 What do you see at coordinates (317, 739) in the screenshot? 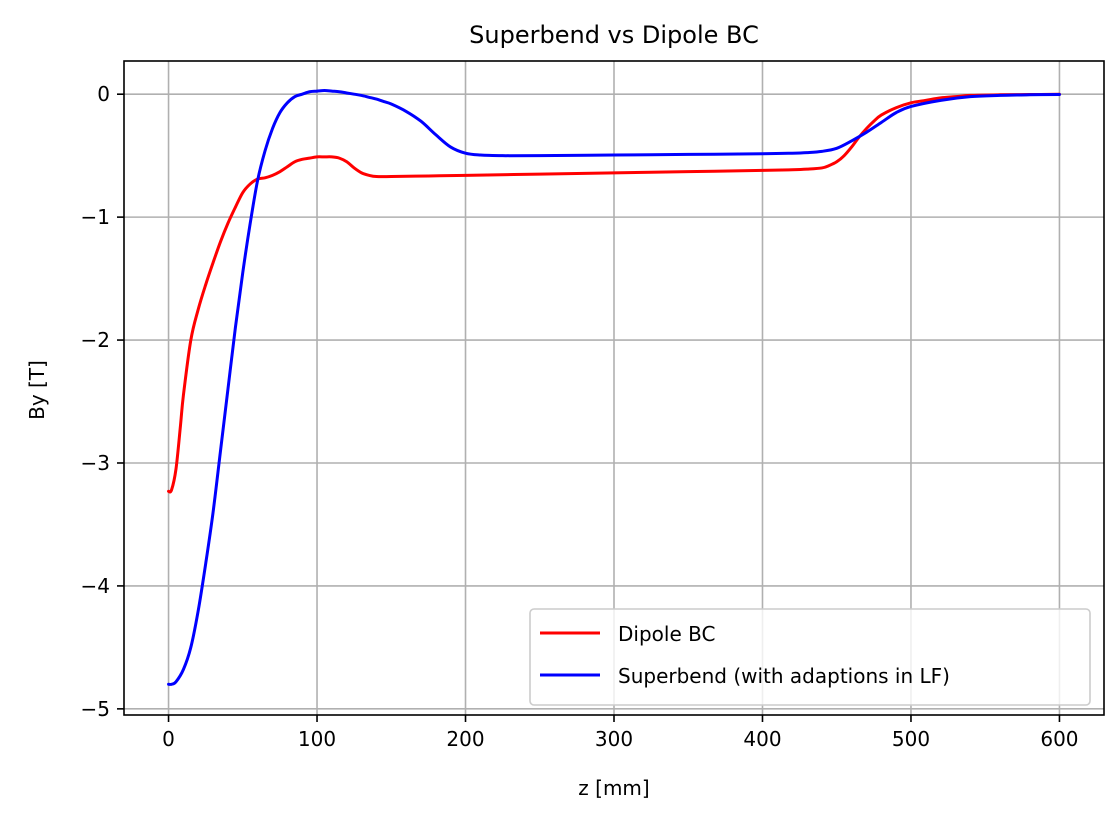
I see `x-tick-label: 100` at bounding box center [317, 739].